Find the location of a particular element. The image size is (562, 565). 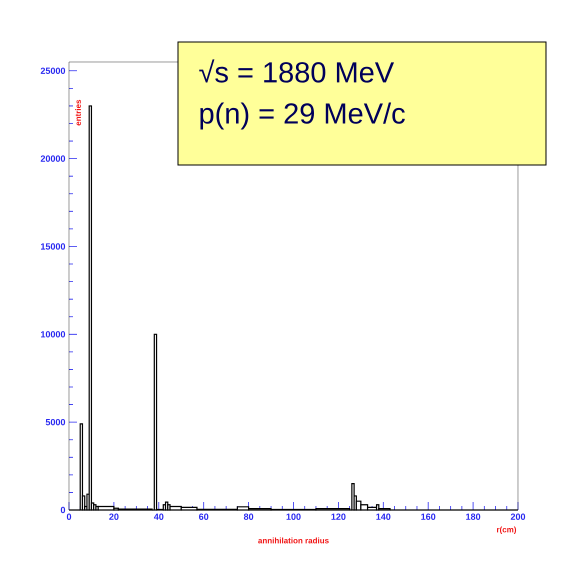

y-tick-label: 10000 is located at coordinates (53, 334).